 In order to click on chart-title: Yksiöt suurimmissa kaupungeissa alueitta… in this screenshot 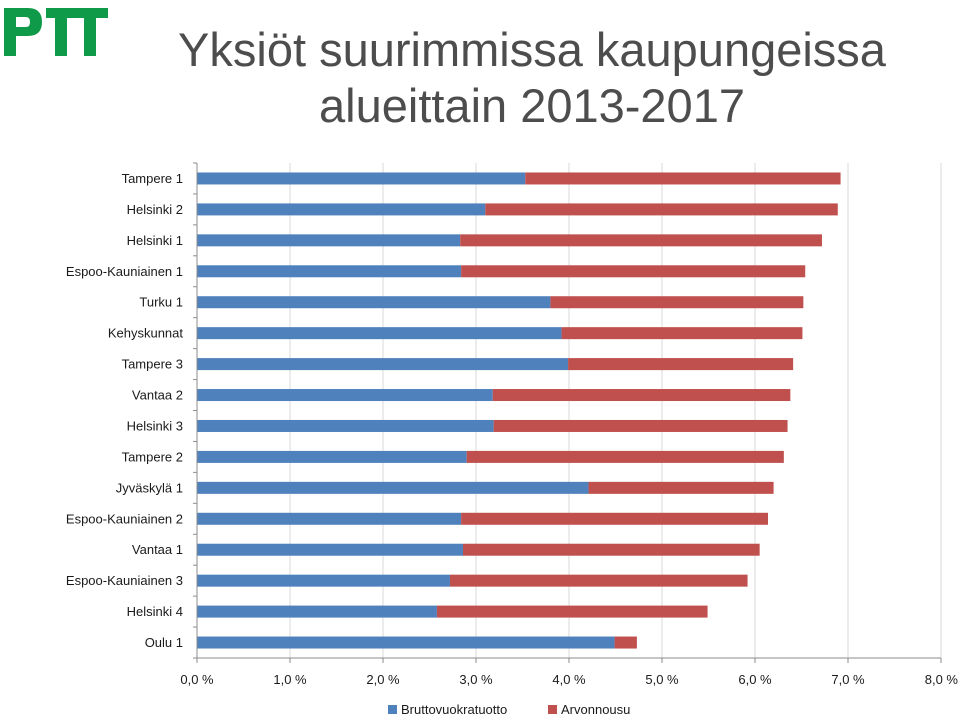, I will do `click(532, 78)`.